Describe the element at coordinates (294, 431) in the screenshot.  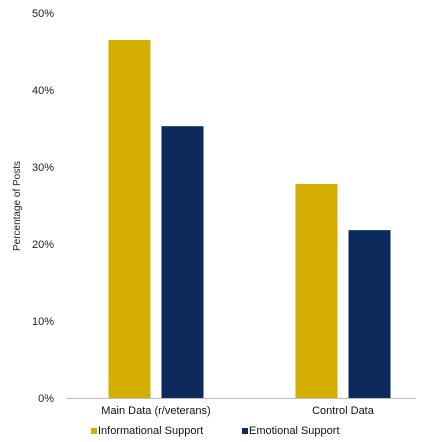
I see `legend-label: Emotional Support` at that location.